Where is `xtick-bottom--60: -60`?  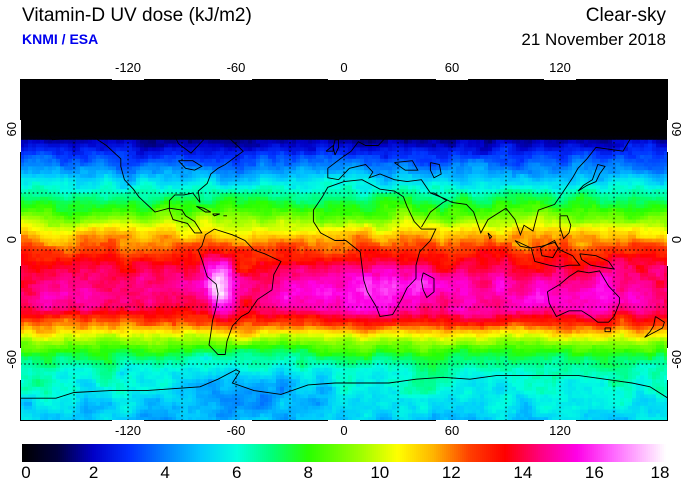 xtick-bottom--60: -60 is located at coordinates (236, 430).